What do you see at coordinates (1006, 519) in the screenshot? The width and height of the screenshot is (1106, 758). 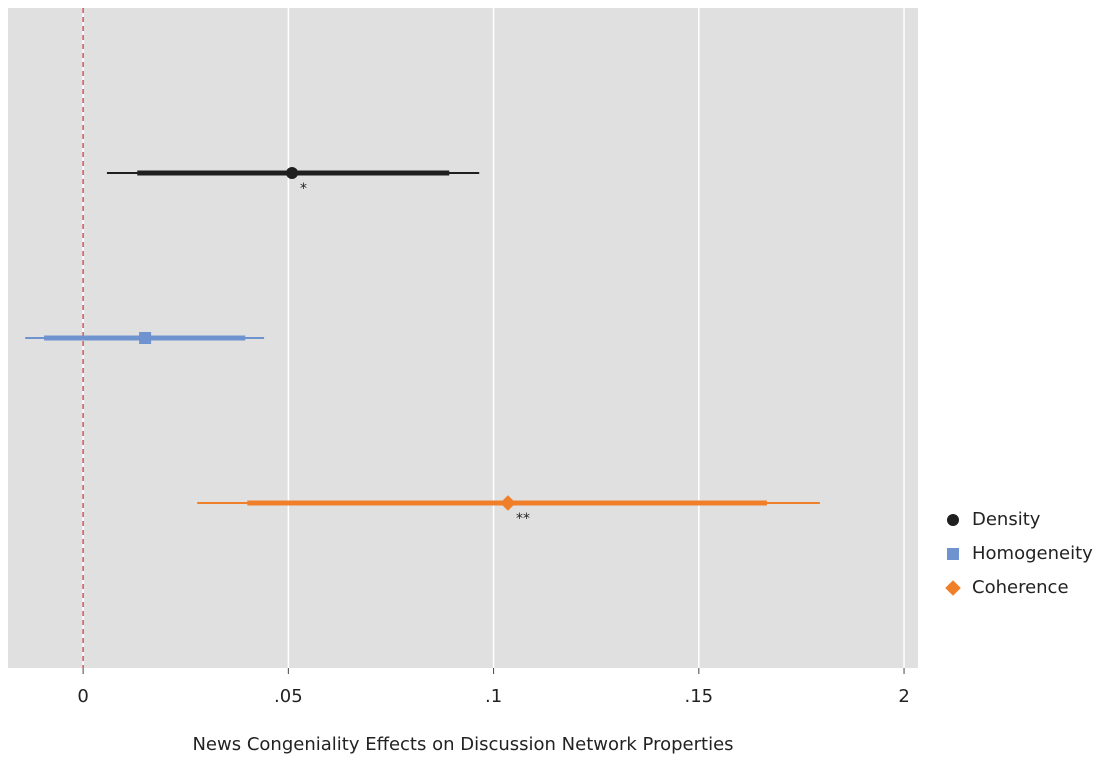 I see `legend-label: Density` at bounding box center [1006, 519].